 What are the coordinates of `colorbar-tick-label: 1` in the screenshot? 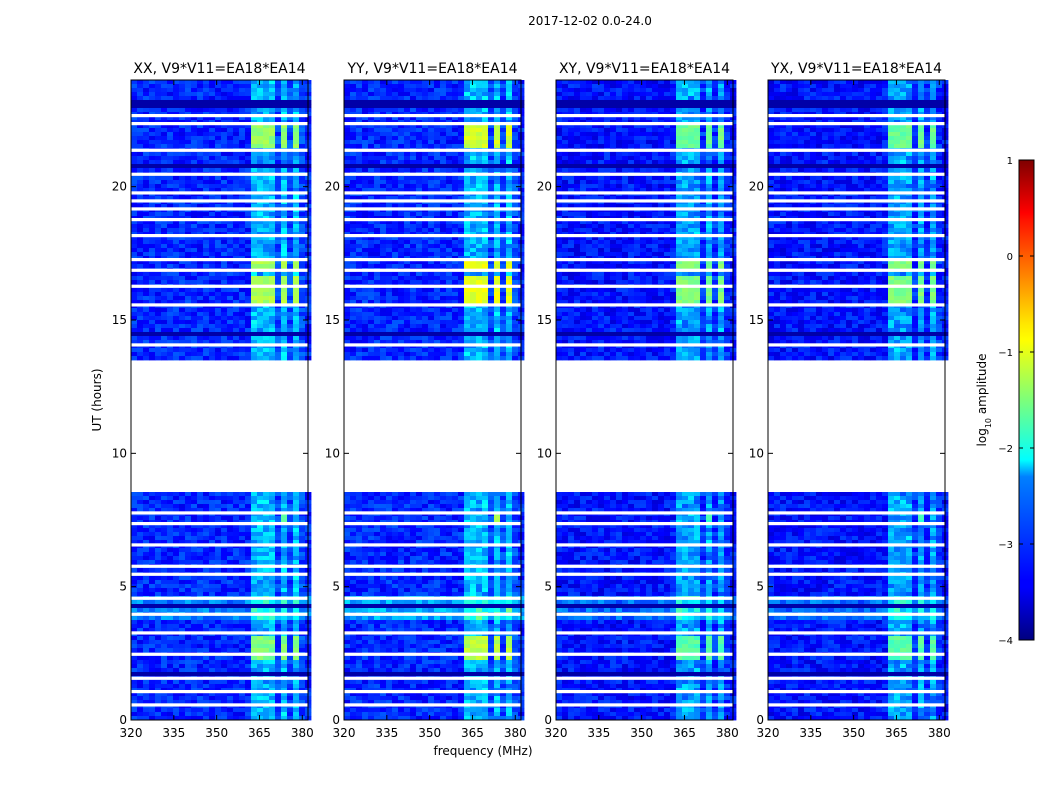 It's located at (1010, 161).